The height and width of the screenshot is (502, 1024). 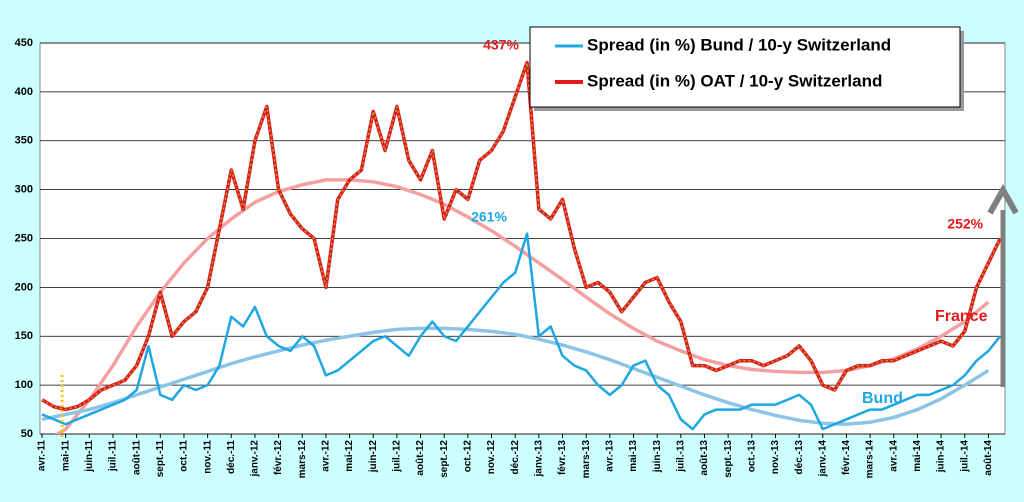 What do you see at coordinates (207, 457) in the screenshot?
I see `x-tick-label: nov.-11` at bounding box center [207, 457].